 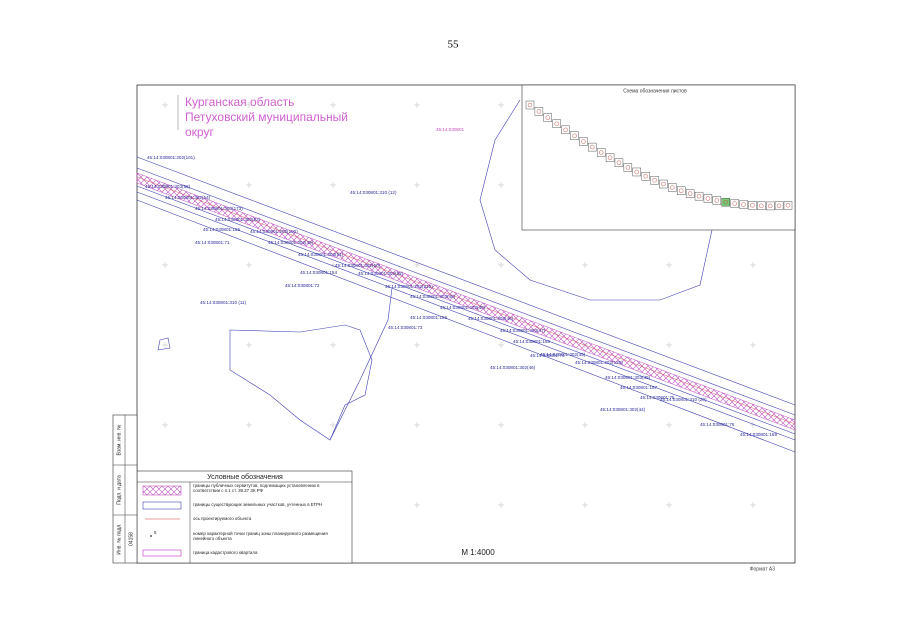 I want to click on parcel-label: 45:14:030801:303(173), so click(x=219, y=208).